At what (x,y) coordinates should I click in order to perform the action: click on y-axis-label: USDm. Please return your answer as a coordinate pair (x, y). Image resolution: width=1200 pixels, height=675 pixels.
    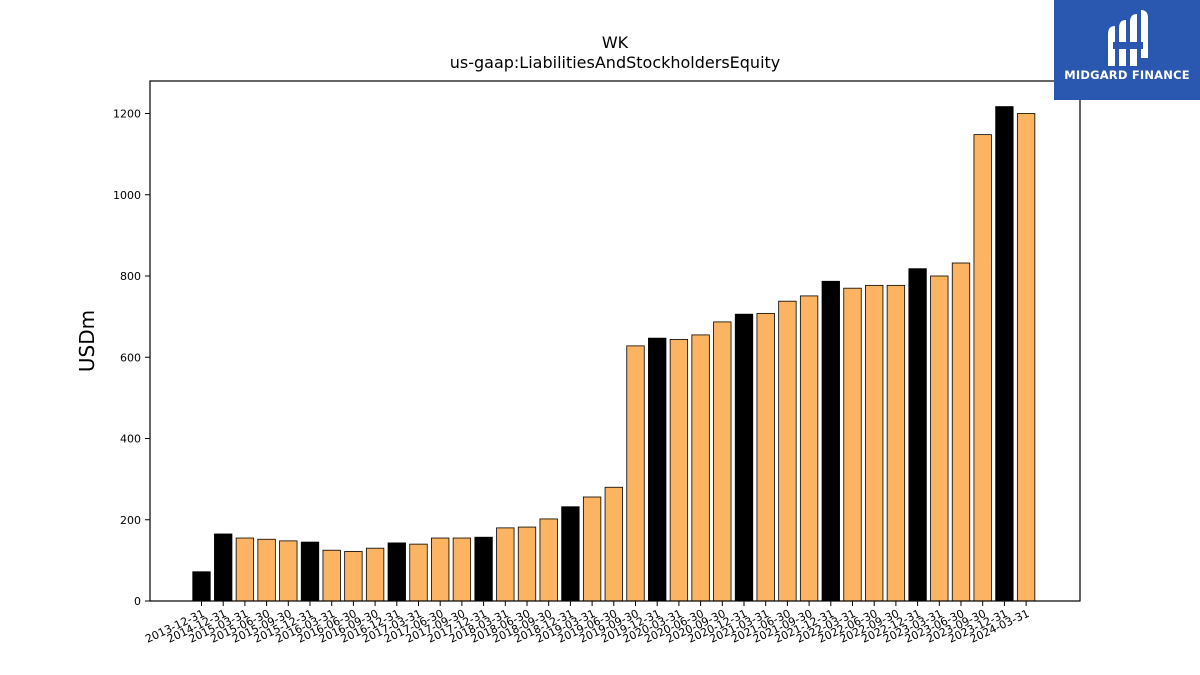
    Looking at the image, I should click on (87, 341).